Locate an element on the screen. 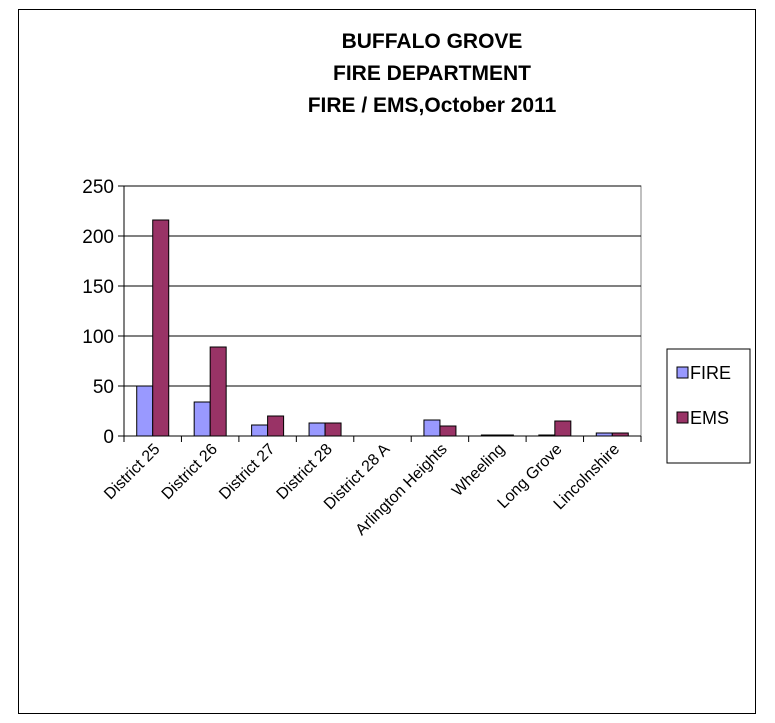 This screenshot has height=723, width=775. y-tick-label: 0 is located at coordinates (108, 437).